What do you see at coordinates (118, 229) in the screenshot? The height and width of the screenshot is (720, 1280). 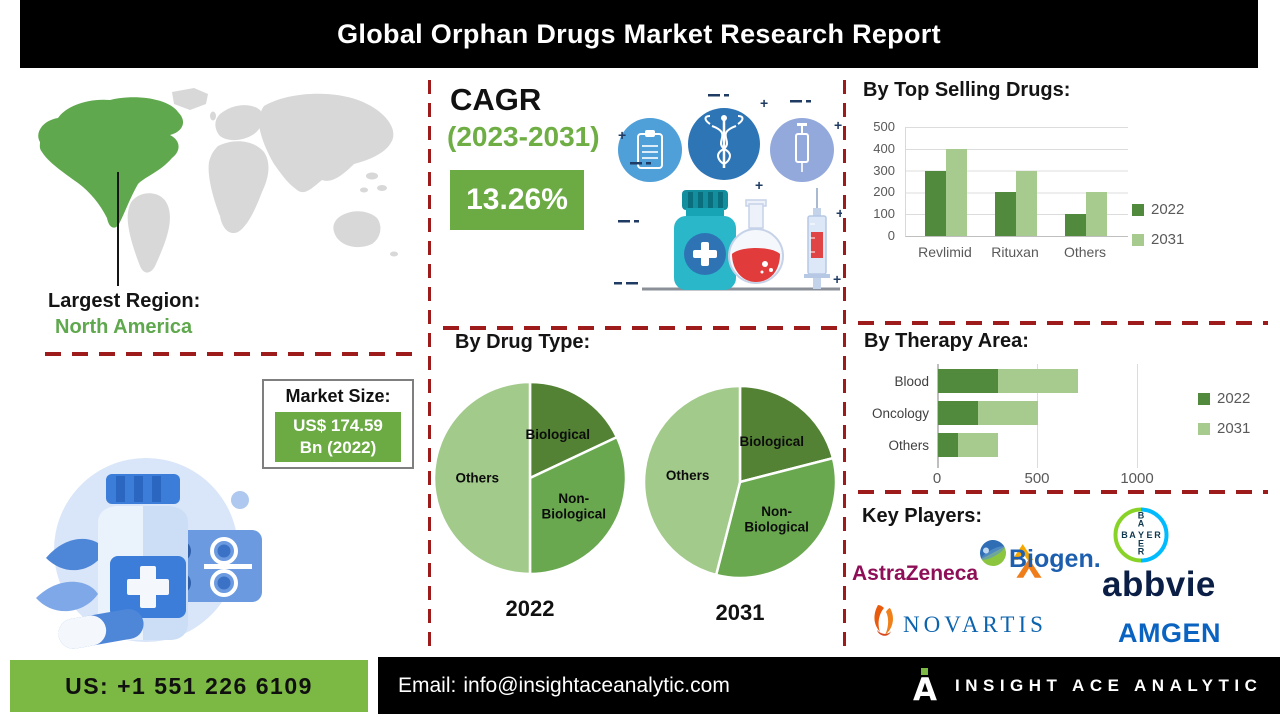 I see `map-pointer-line` at bounding box center [118, 229].